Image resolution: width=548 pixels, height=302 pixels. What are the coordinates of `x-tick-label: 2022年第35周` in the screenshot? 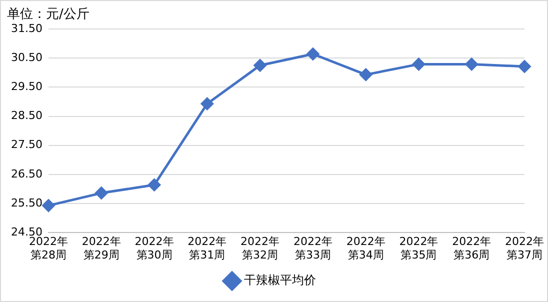 It's located at (418, 248).